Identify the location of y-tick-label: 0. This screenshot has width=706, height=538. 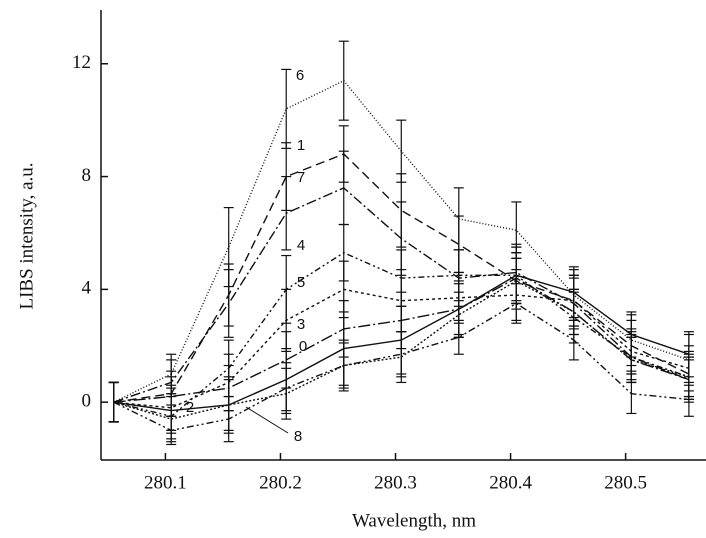
(87, 401).